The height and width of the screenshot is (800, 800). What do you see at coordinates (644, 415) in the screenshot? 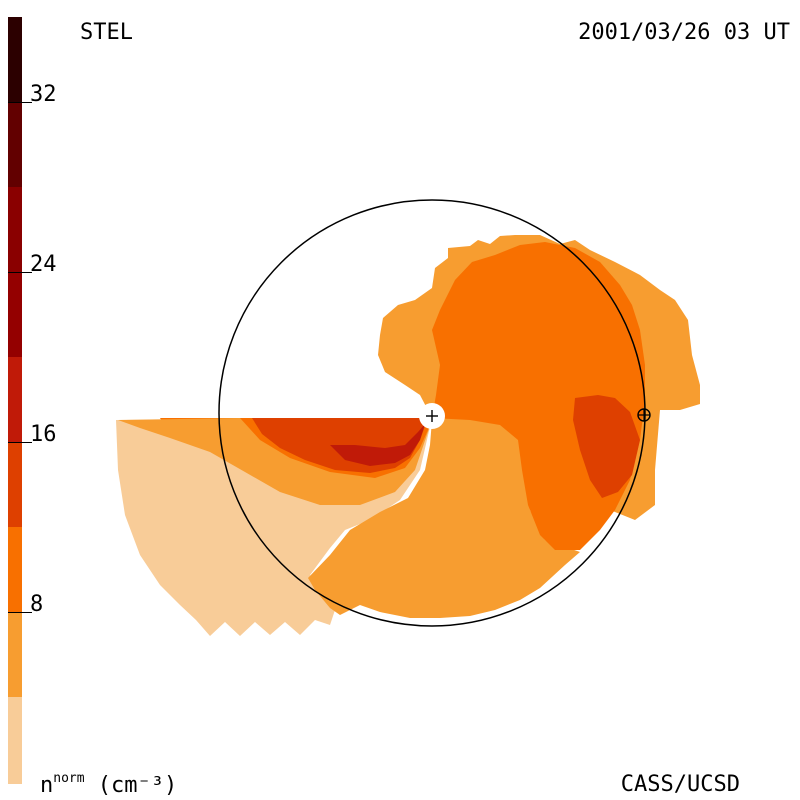
I see `earth-marker` at bounding box center [644, 415].